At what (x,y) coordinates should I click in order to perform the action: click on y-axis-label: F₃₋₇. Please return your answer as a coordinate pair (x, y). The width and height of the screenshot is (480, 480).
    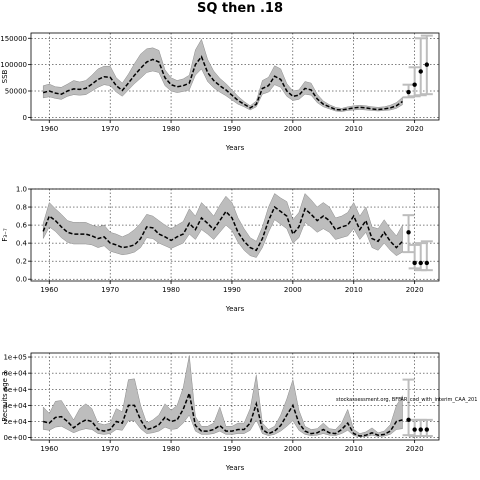
    Looking at the image, I should click on (5, 235).